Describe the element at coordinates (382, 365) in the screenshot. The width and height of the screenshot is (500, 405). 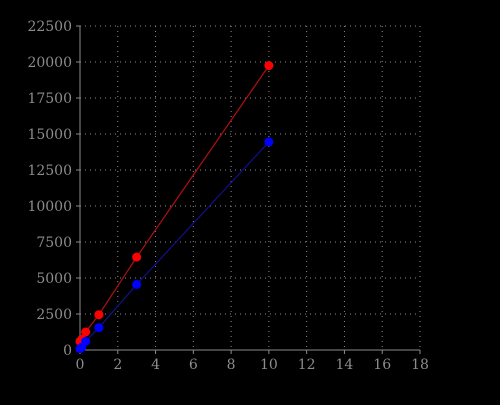
I see `x-tick-label: 16` at that location.